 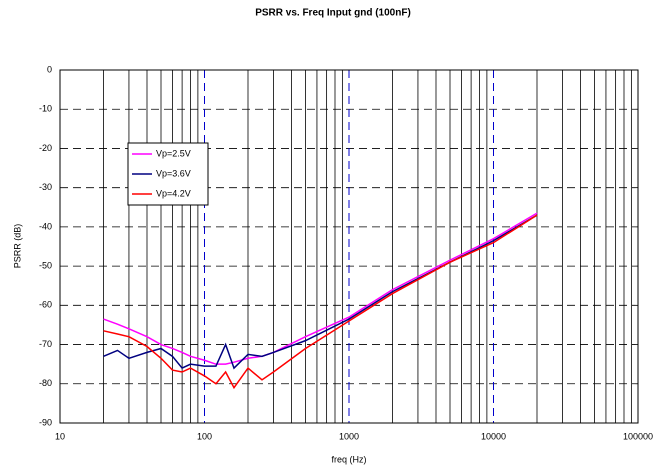 I want to click on legend-label: Vp=2.5V, so click(x=173, y=153).